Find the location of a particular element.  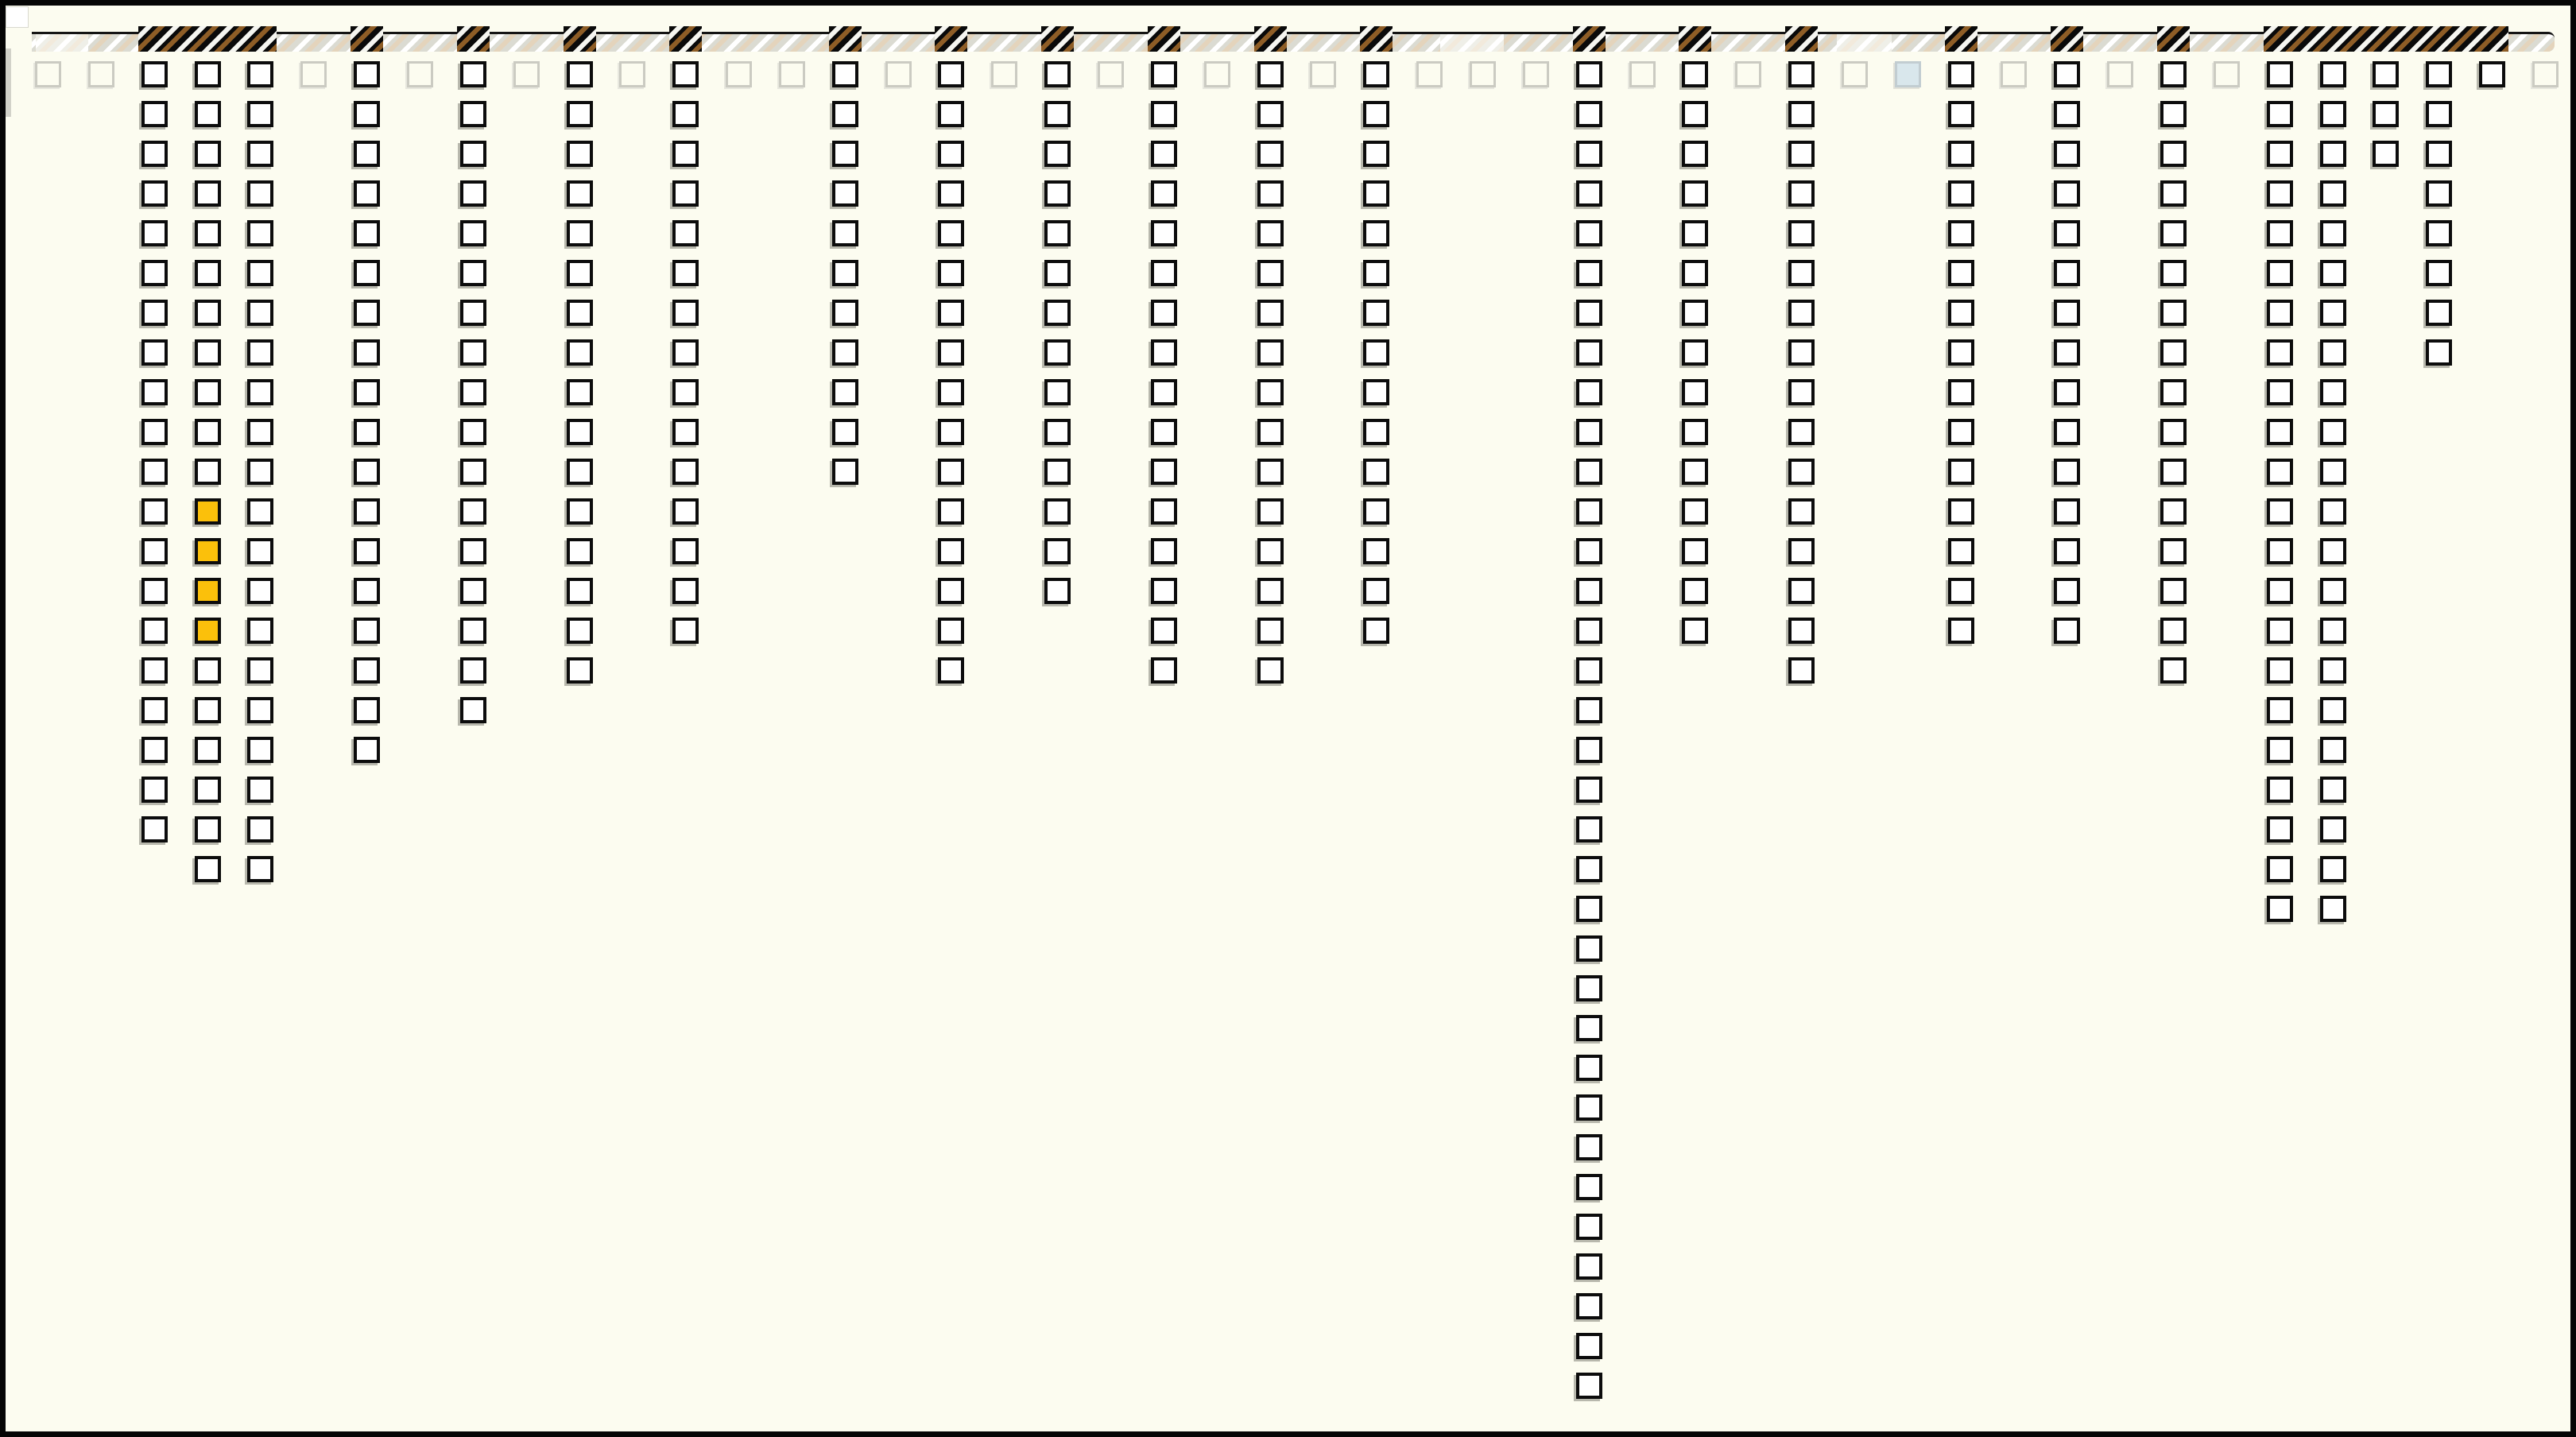

selected-cell is located at coordinates (207, 631).